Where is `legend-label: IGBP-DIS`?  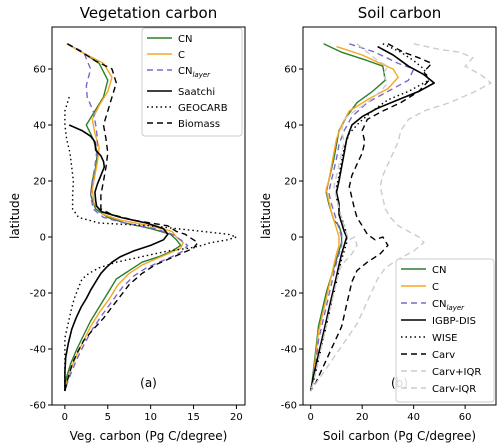
legend-label: IGBP-DIS is located at coordinates (454, 321).